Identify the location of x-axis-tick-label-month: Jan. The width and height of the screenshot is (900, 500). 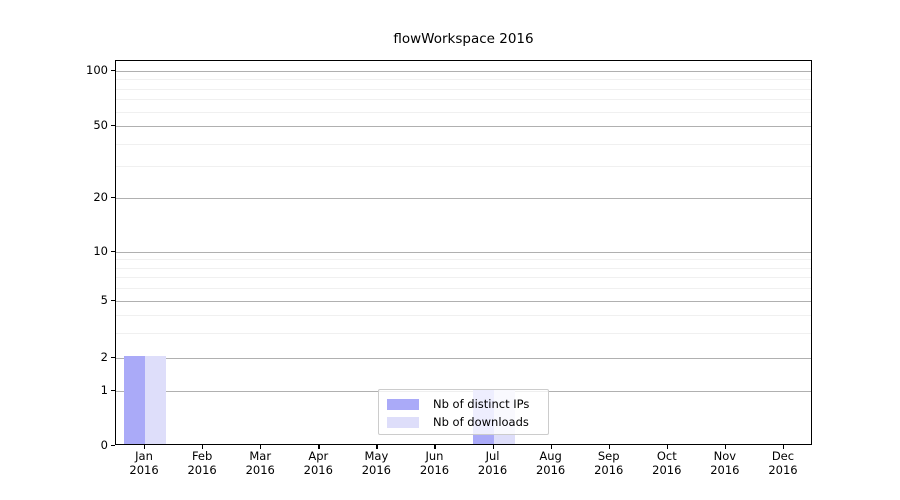
(144, 456).